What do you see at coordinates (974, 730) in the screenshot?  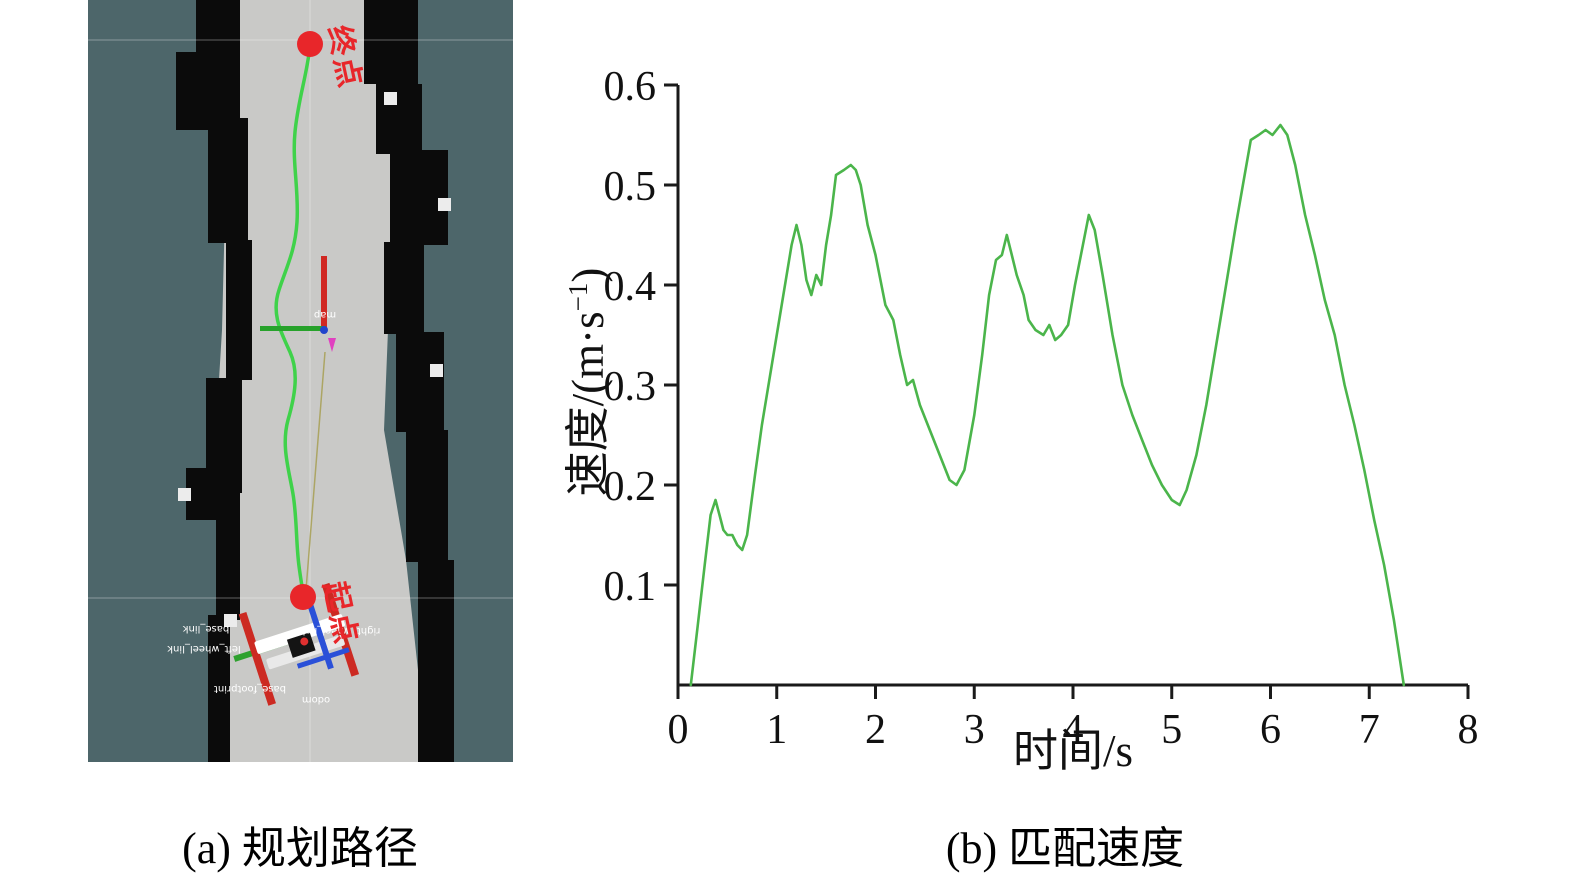 I see `x-tick-label: 3` at bounding box center [974, 730].